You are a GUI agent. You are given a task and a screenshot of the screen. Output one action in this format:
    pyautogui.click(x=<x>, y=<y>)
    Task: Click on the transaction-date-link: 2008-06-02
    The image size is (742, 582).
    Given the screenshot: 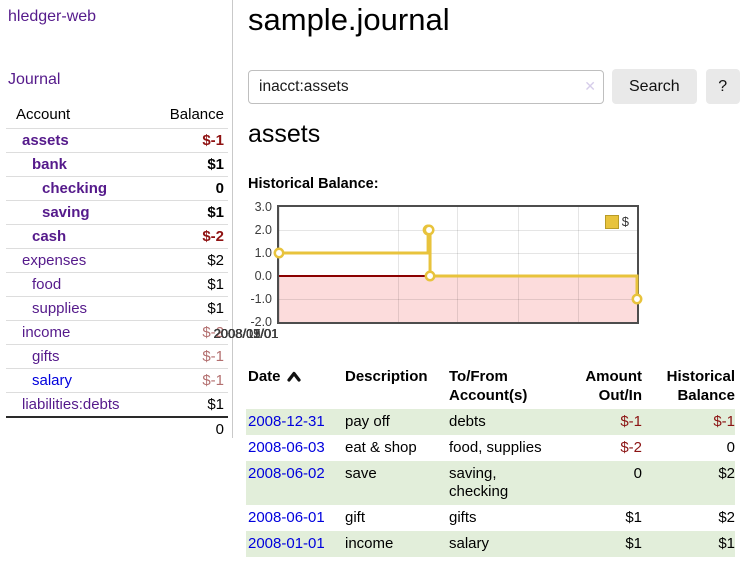 What is the action you would take?
    pyautogui.click(x=286, y=473)
    